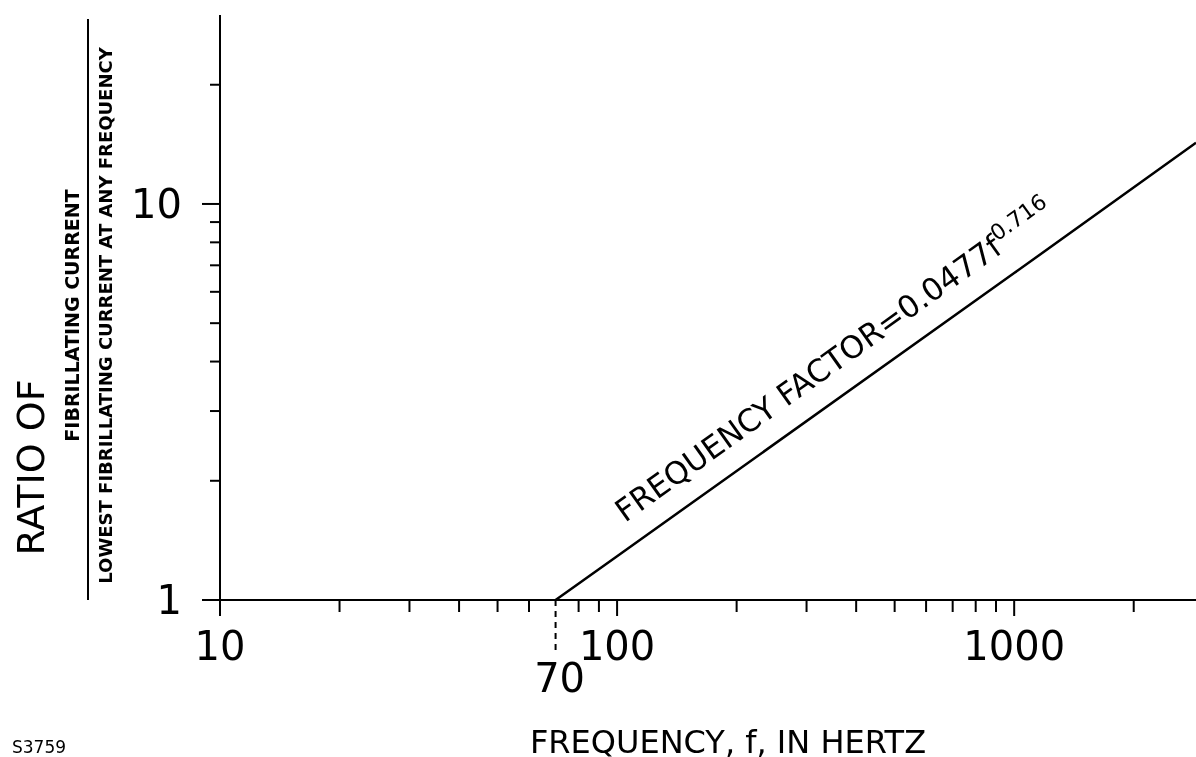  What do you see at coordinates (31, 467) in the screenshot?
I see `y-axis-title: RATIO OF` at bounding box center [31, 467].